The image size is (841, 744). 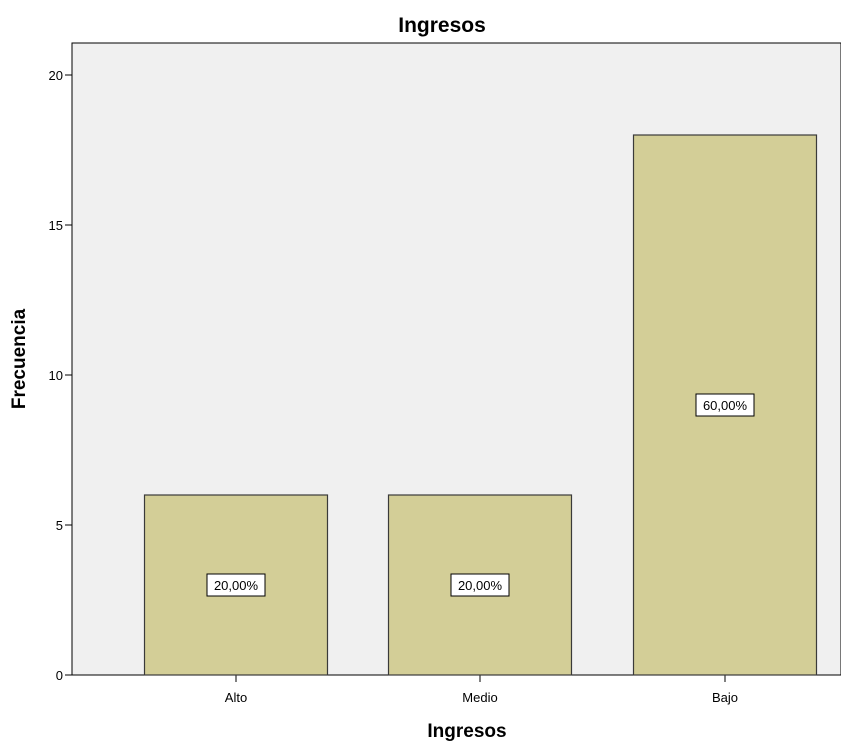 I want to click on y-tick-label: 20, so click(x=56, y=75).